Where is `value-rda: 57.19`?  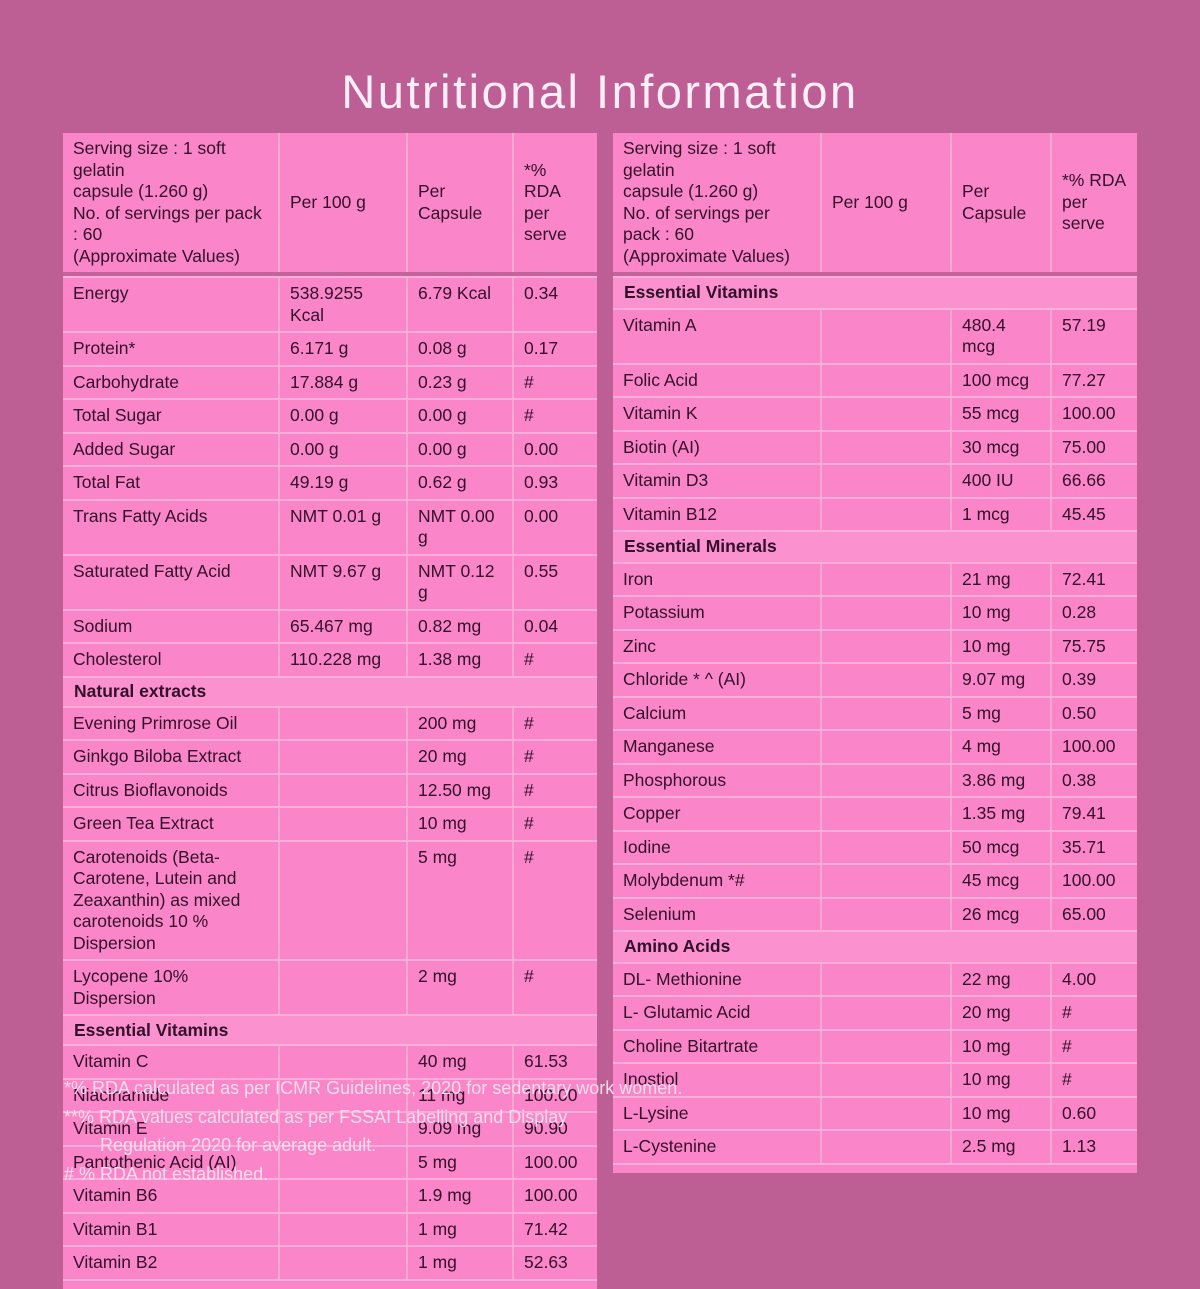 value-rda: 57.19 is located at coordinates (1093, 336).